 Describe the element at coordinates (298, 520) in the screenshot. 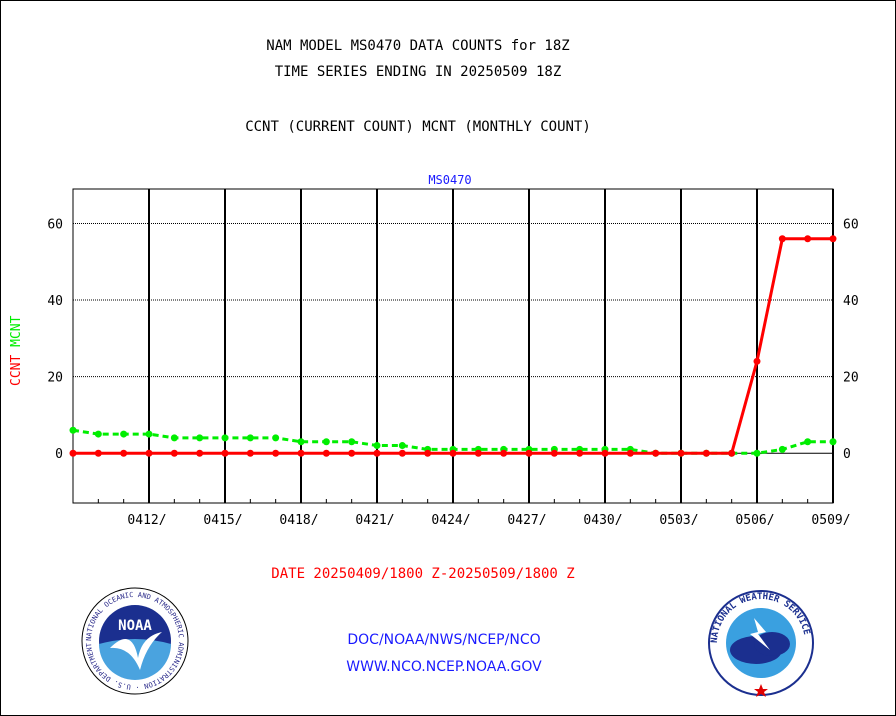

I see `x-tick-label: 0418/` at that location.